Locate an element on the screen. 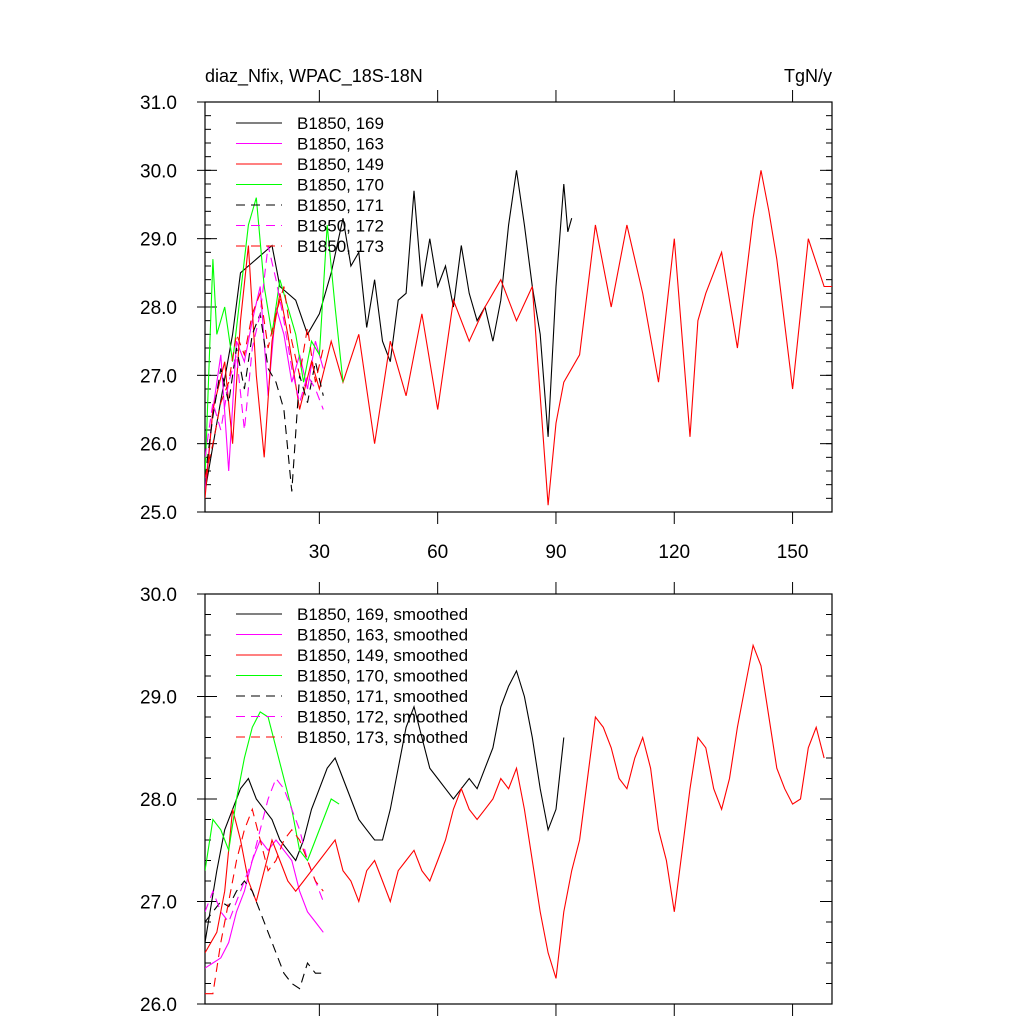 This screenshot has height=1024, width=1024. y-tick-label: 31.0 is located at coordinates (158, 103).